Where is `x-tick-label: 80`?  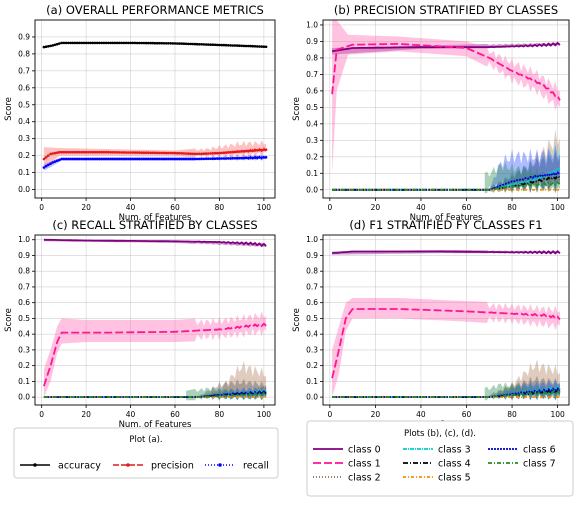 x-tick-label: 80 is located at coordinates (220, 414).